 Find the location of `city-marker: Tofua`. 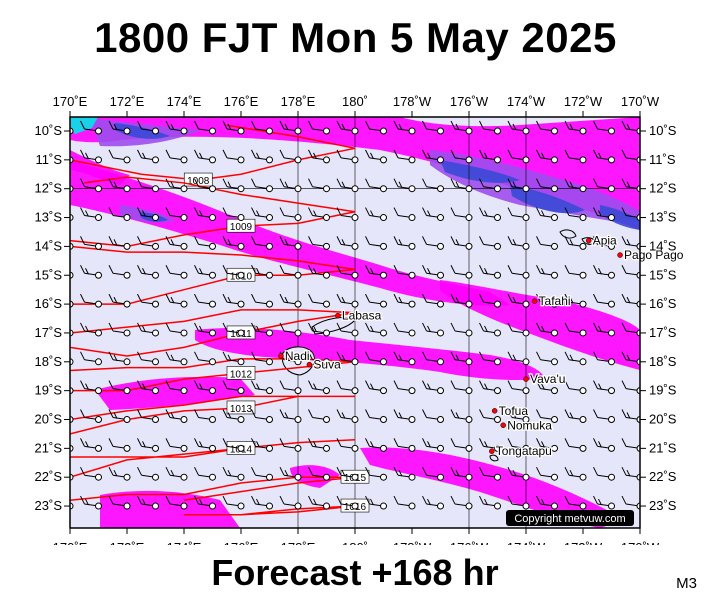

city-marker: Tofua is located at coordinates (510, 411).